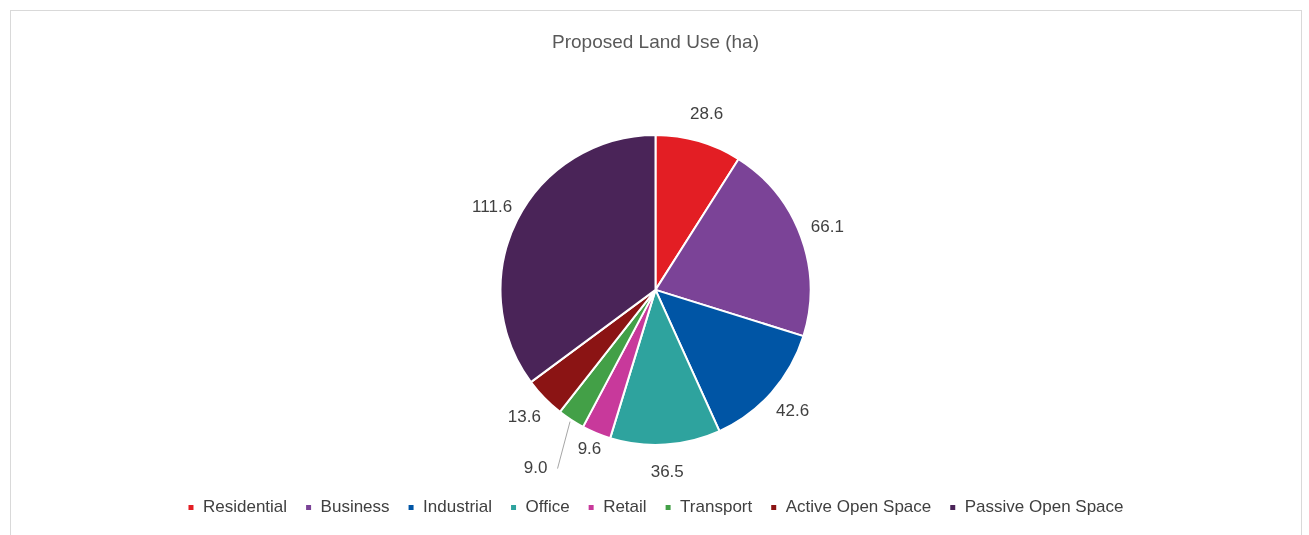 The height and width of the screenshot is (535, 1309). What do you see at coordinates (655, 41) in the screenshot?
I see `chart-title: Proposed Land Use (ha)` at bounding box center [655, 41].